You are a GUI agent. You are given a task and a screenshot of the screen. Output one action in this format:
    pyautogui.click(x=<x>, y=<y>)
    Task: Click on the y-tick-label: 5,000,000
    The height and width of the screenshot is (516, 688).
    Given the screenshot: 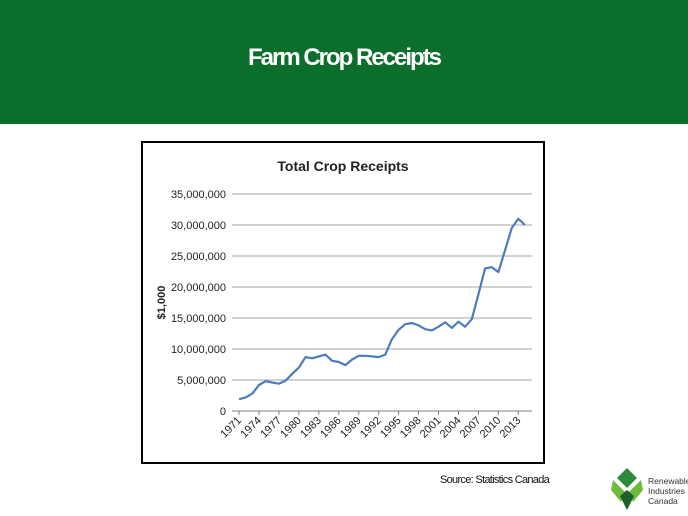 What is the action you would take?
    pyautogui.click(x=201, y=381)
    